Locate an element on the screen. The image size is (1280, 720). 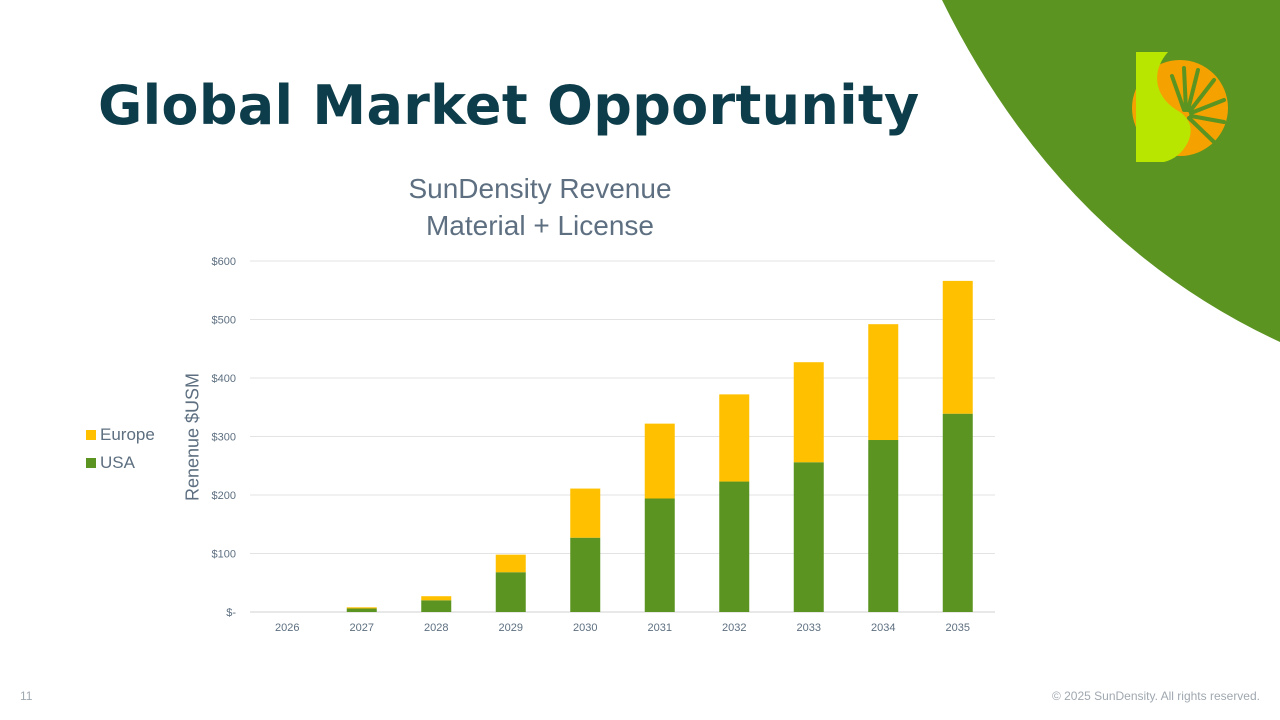
bar-usa-2032 is located at coordinates (734, 546).